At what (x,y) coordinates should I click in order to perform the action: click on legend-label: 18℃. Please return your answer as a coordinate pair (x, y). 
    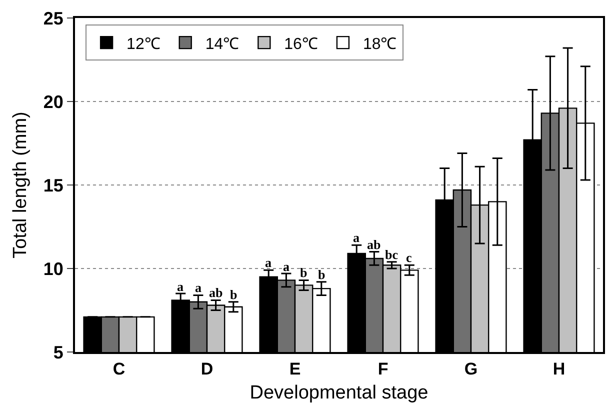
    Looking at the image, I should click on (379, 44).